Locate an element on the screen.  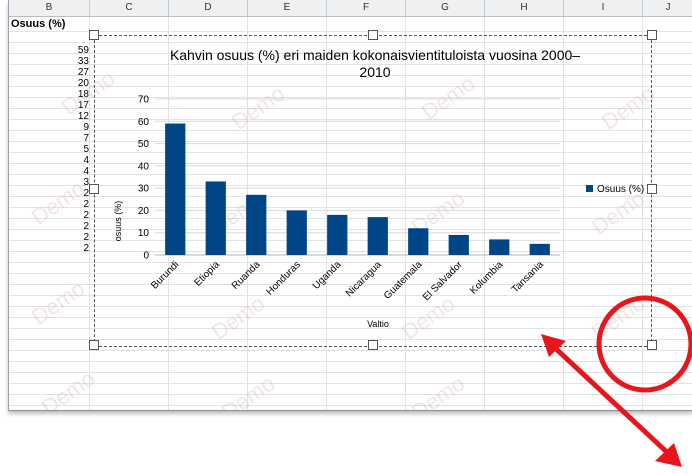
x-tick-label: Burundi is located at coordinates (165, 275).